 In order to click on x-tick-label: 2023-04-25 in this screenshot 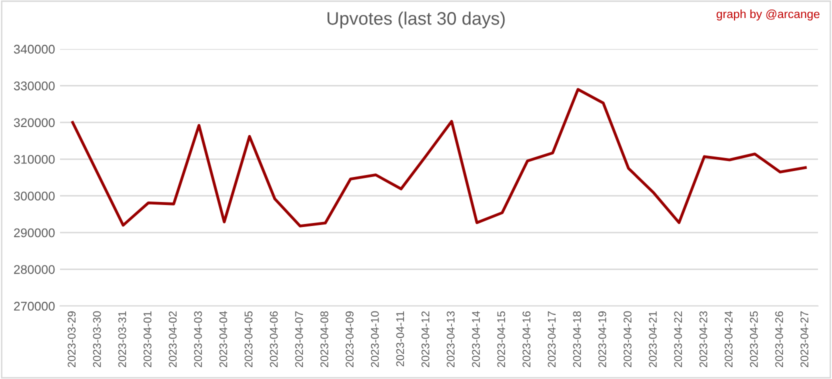, I will do `click(754, 339)`.